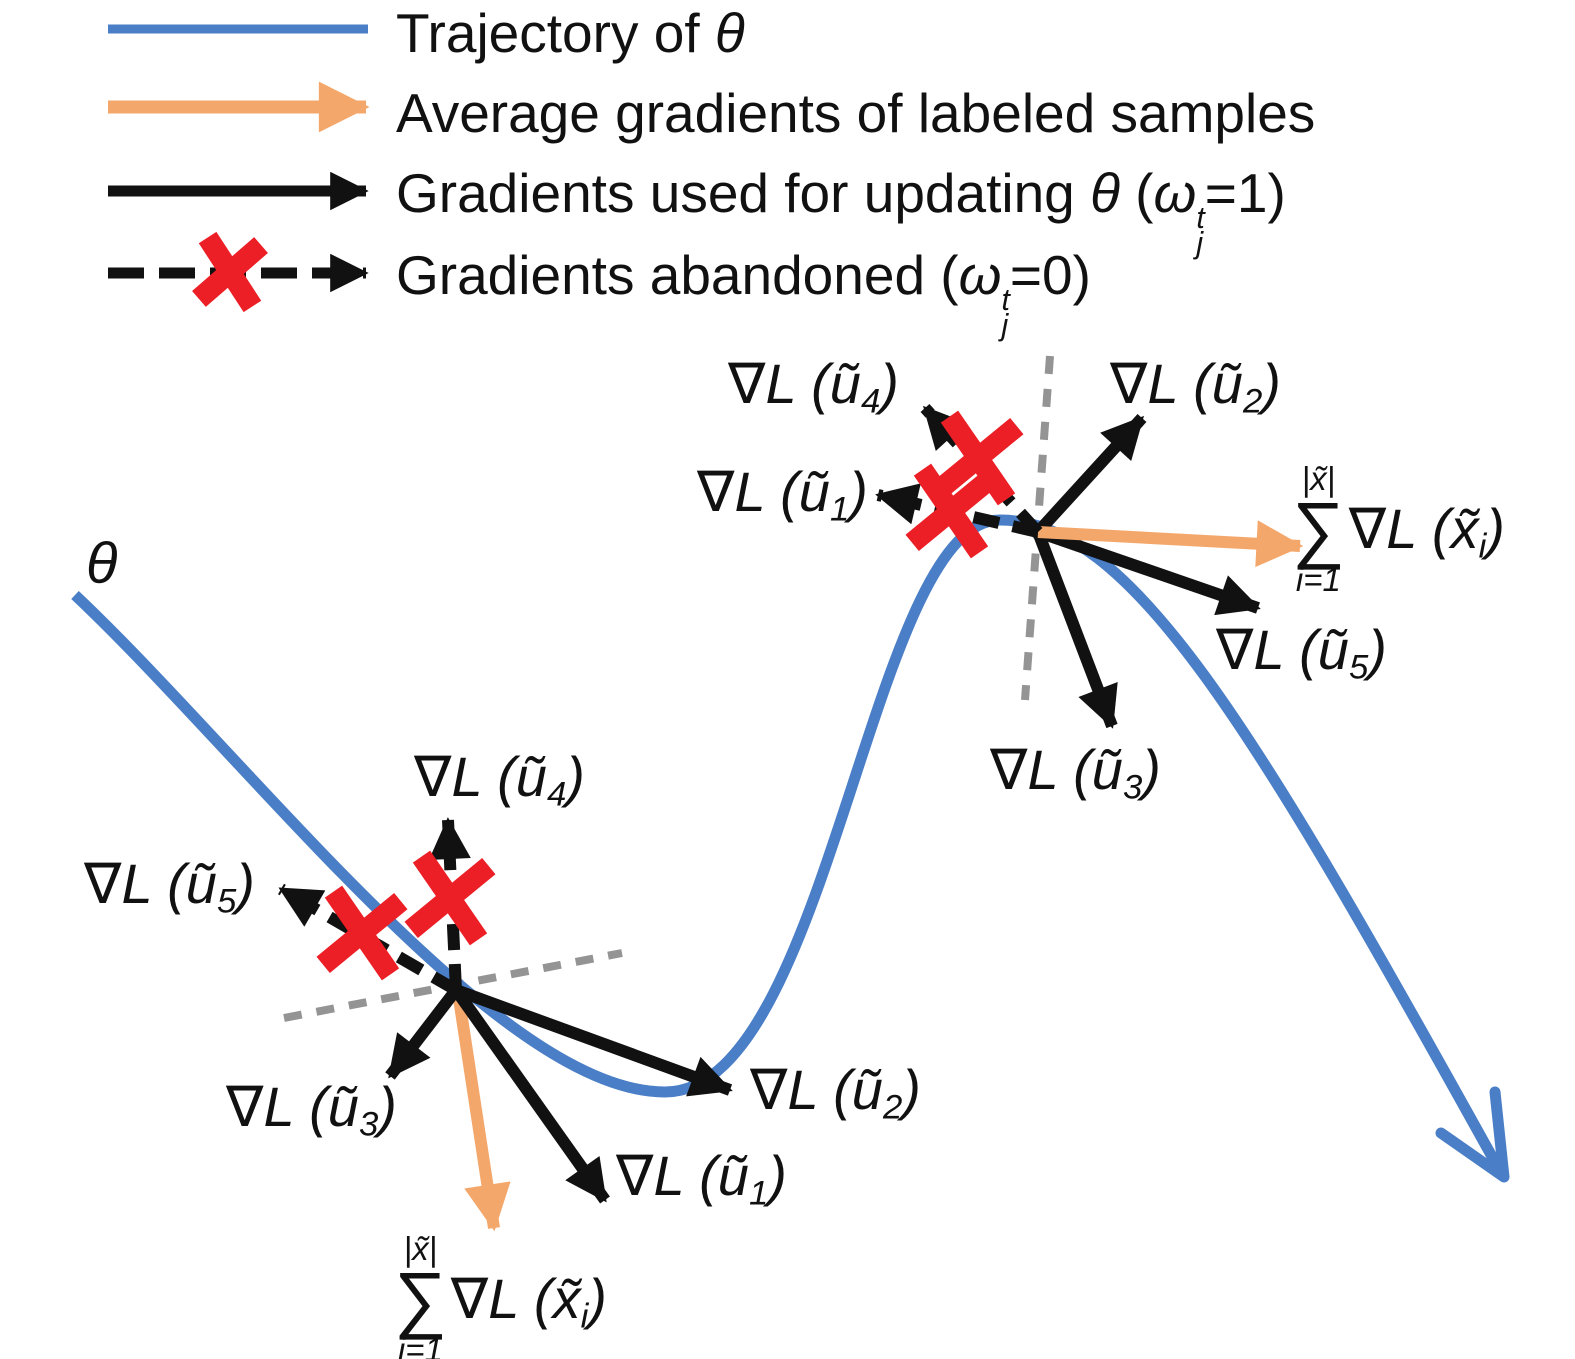 This screenshot has height=1359, width=1575. What do you see at coordinates (1075, 629) in the screenshot?
I see `gradient-arrow-right-u3` at bounding box center [1075, 629].